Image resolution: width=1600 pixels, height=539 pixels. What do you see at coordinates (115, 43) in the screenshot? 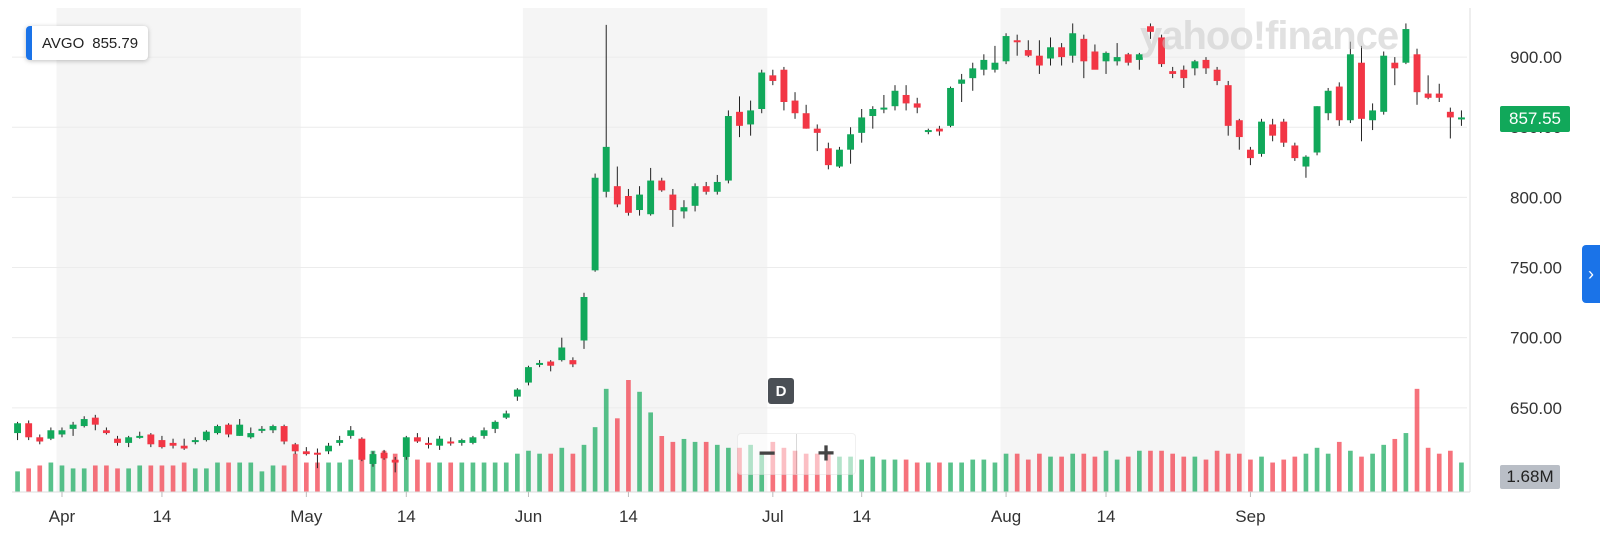
I see `legend-value: 855.79` at bounding box center [115, 43].